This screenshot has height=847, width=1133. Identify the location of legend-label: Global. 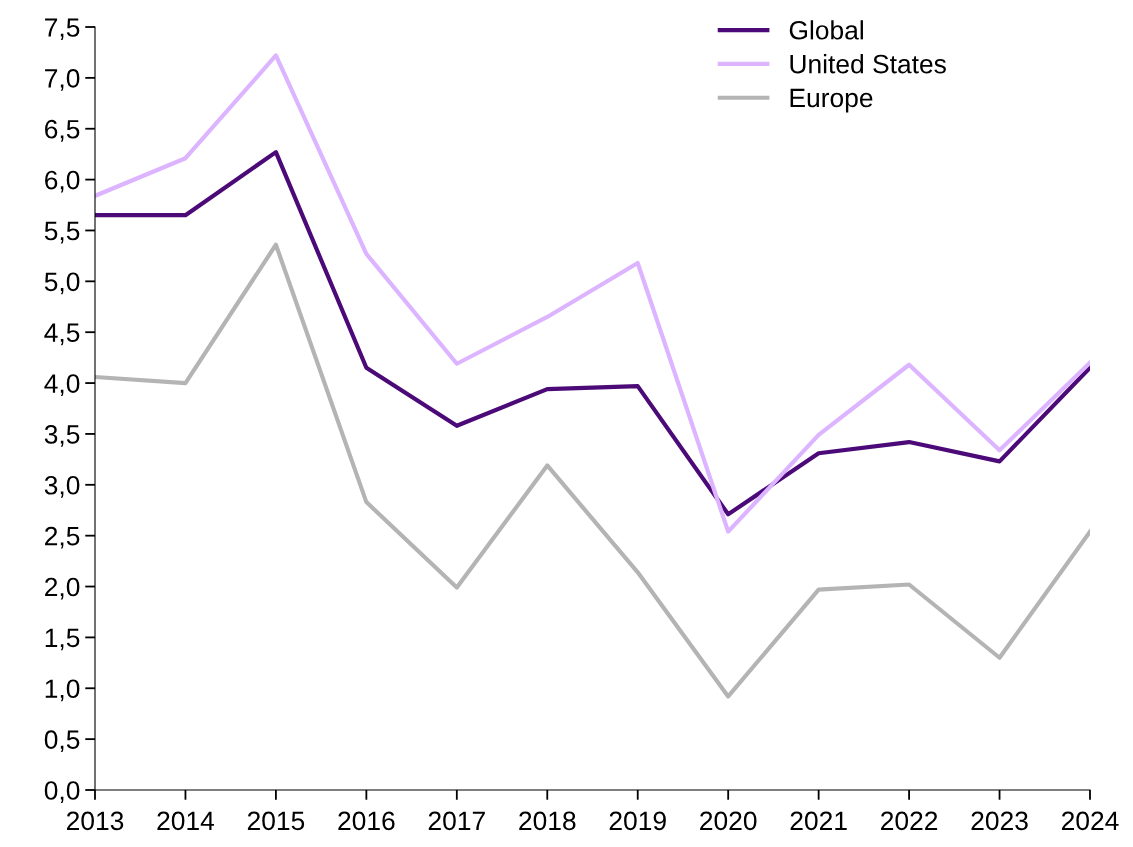
(826, 30).